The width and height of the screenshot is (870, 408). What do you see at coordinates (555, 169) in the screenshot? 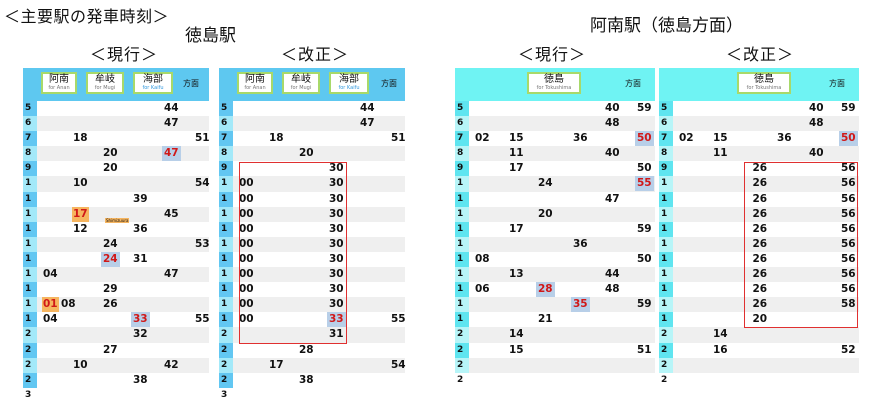
I see `hour-row: 9 17 50` at bounding box center [555, 169].